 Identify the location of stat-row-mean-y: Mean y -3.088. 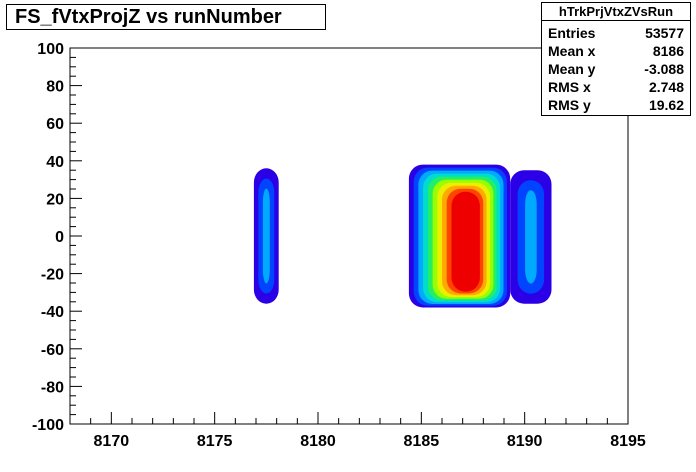
(616, 70).